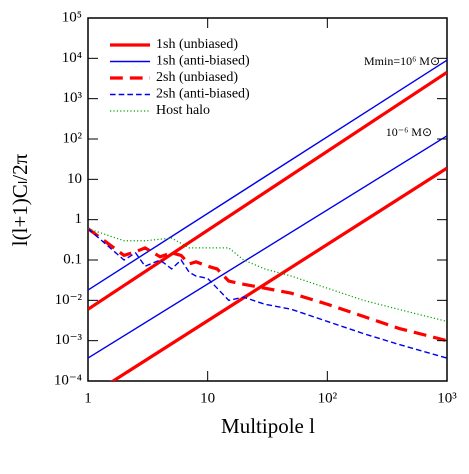  Describe the element at coordinates (328, 398) in the screenshot. I see `x-tick-label: 10²` at that location.